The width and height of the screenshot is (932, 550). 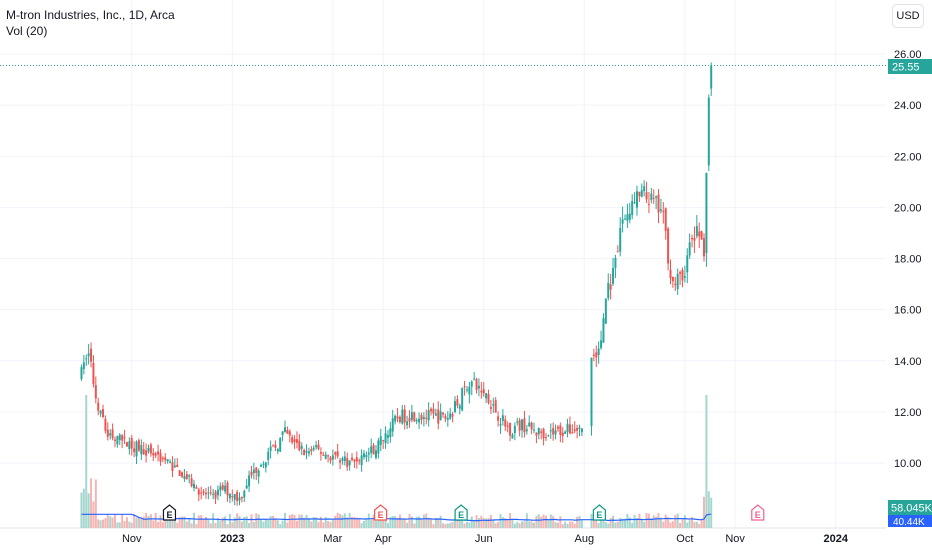 What do you see at coordinates (908, 16) in the screenshot?
I see `currency-button: USD` at bounding box center [908, 16].